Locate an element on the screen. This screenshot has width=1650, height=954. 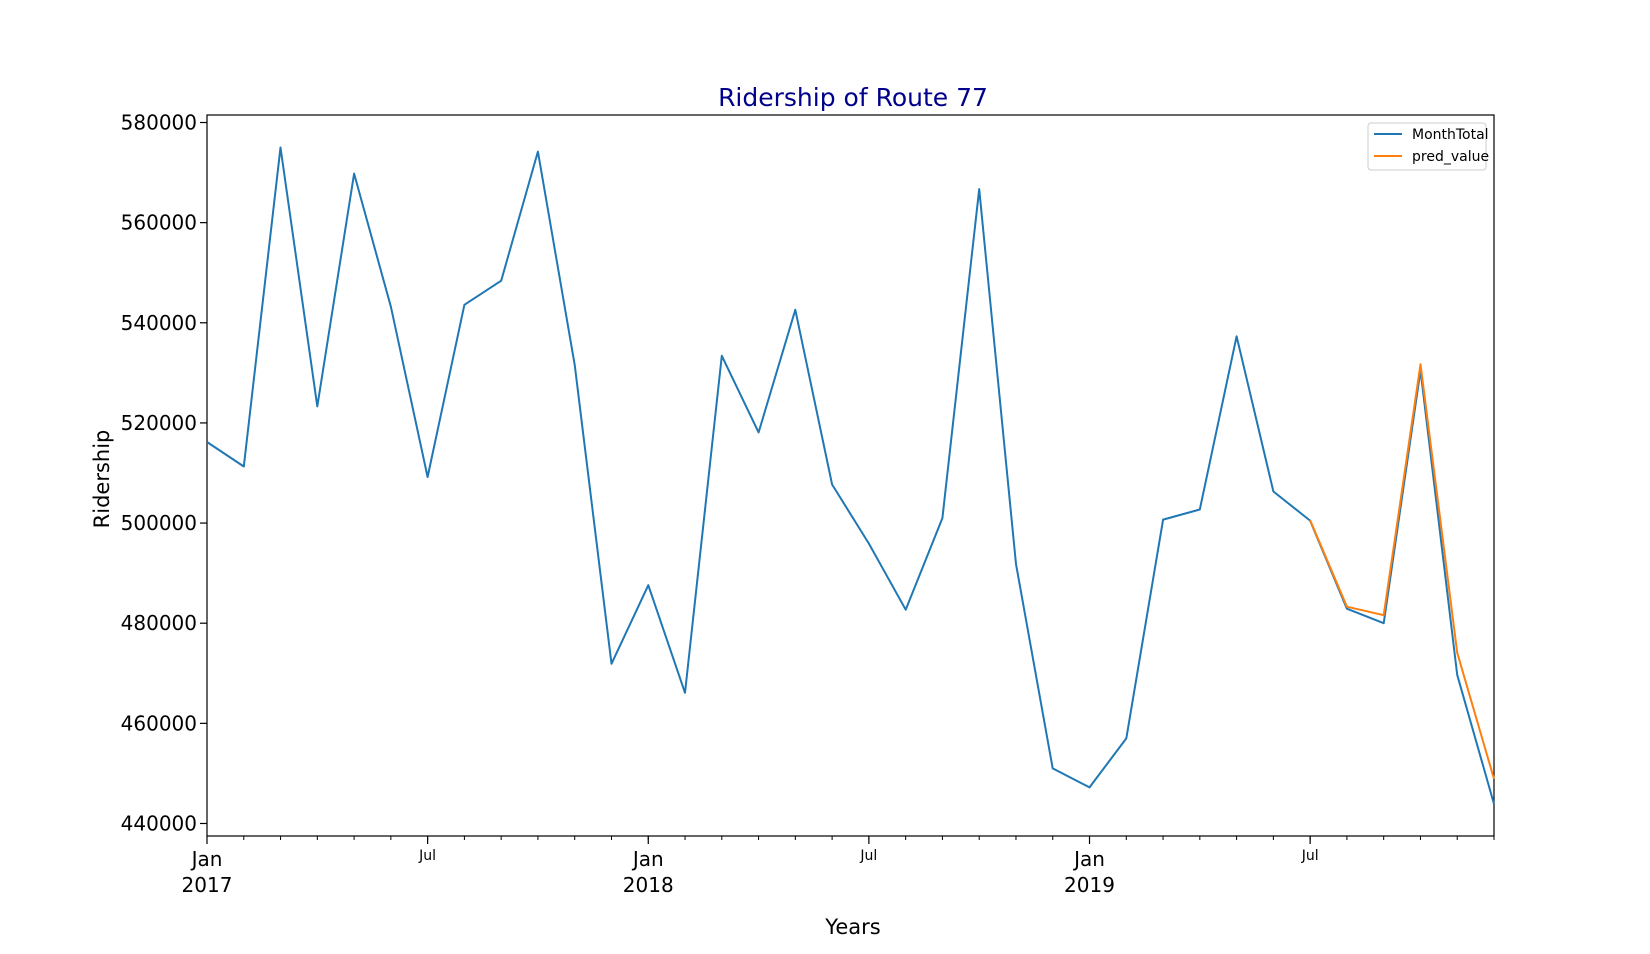
y-tick-label: 580000 is located at coordinates (159, 123).